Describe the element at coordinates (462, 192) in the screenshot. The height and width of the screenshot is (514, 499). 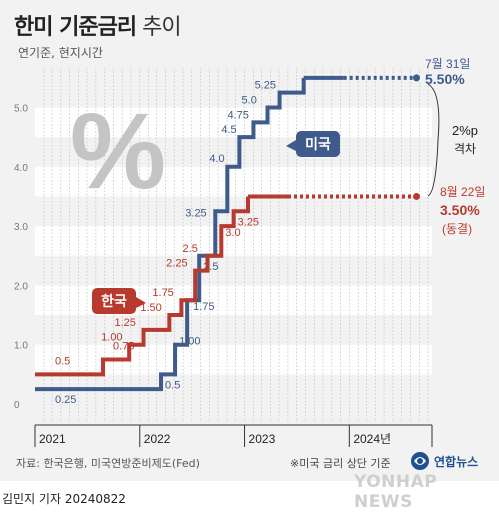
I see `korea-end-date: 8월 22일` at that location.